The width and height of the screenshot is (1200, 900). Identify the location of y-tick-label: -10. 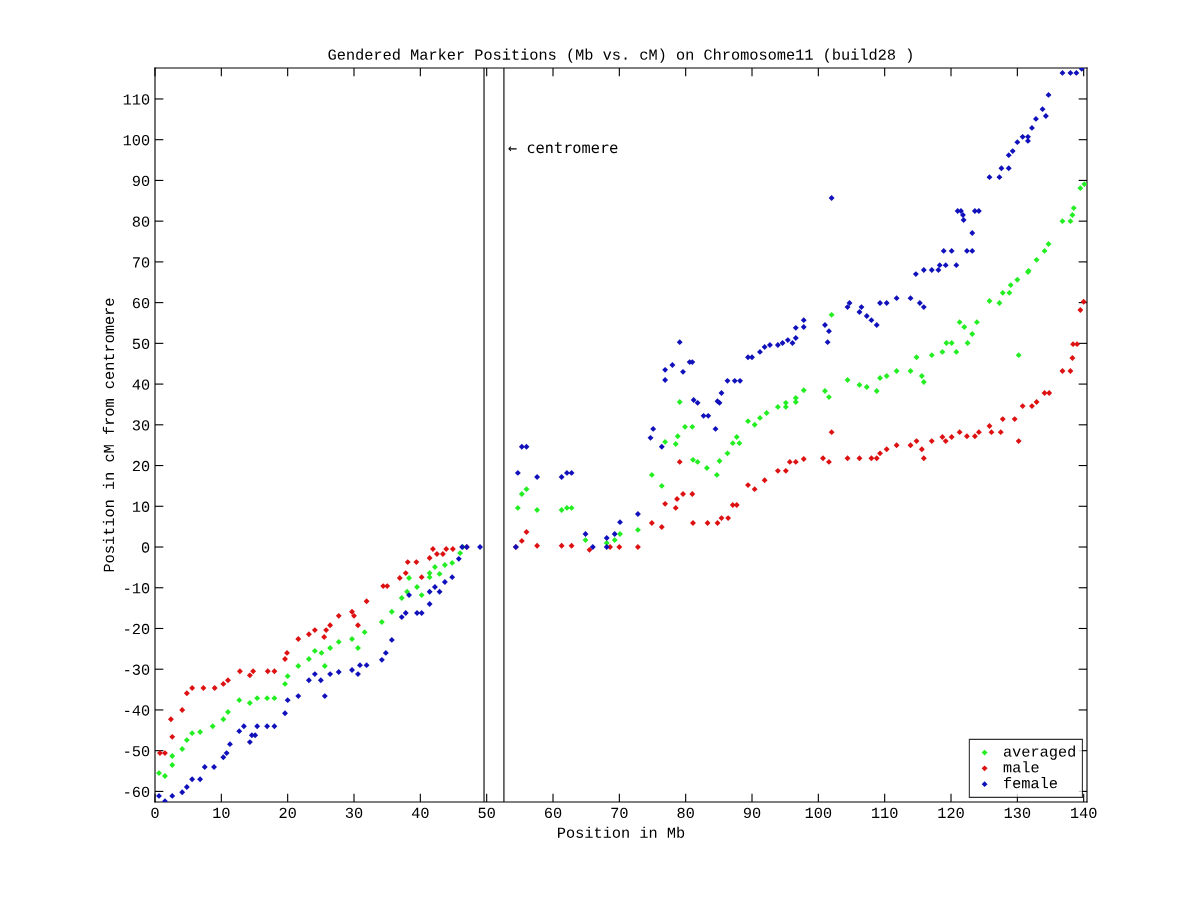
(137, 588).